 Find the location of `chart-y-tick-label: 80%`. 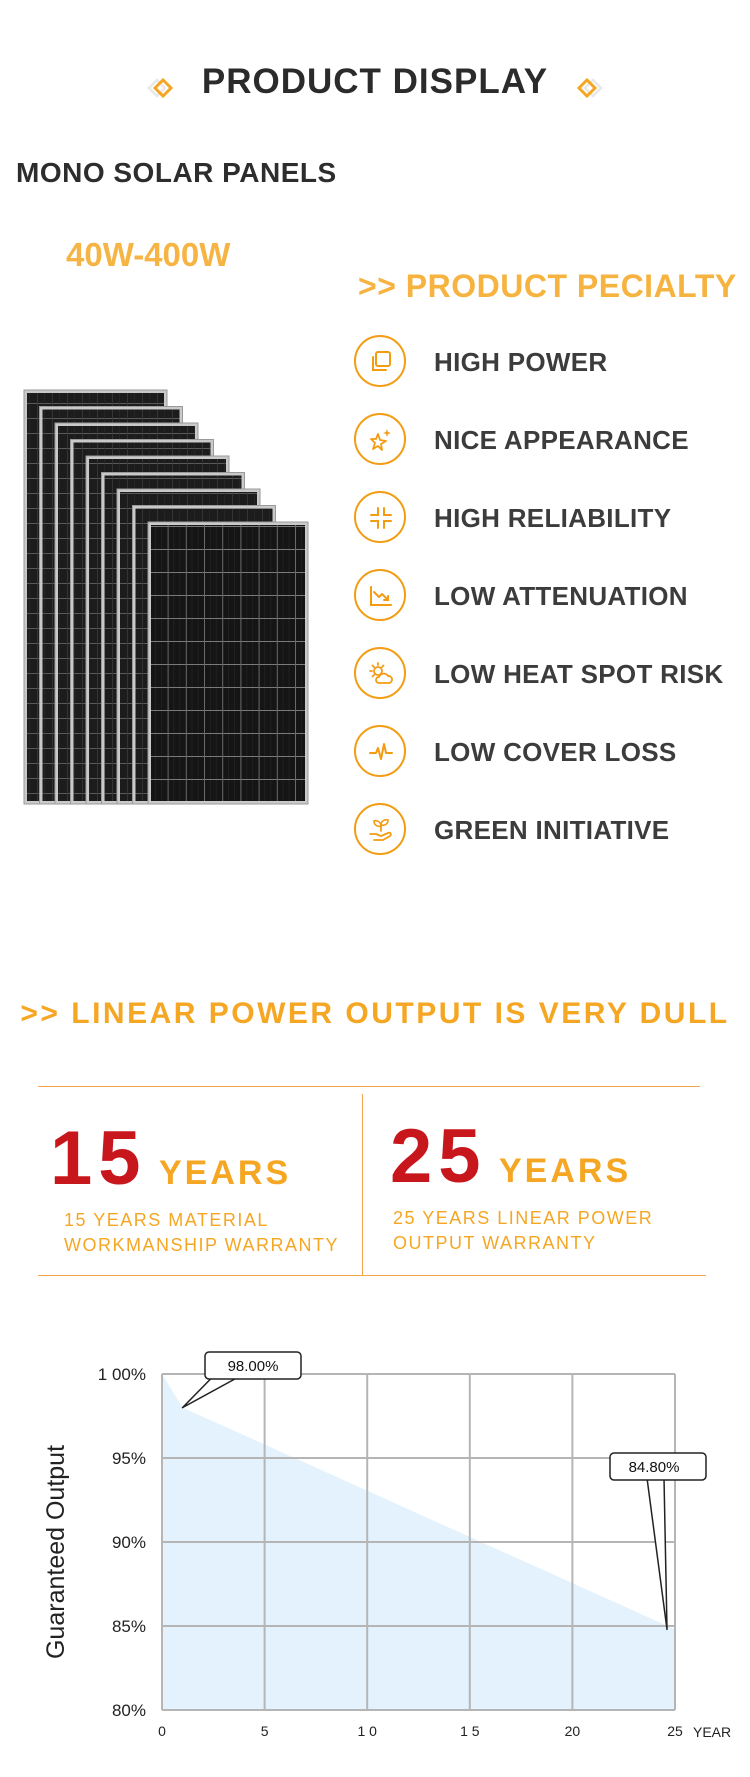

chart-y-tick-label: 80% is located at coordinates (129, 1710).